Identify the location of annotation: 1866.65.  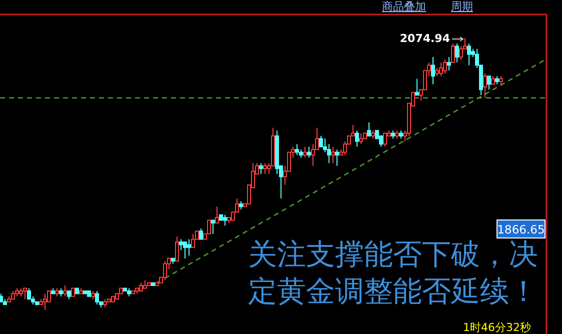
(521, 229).